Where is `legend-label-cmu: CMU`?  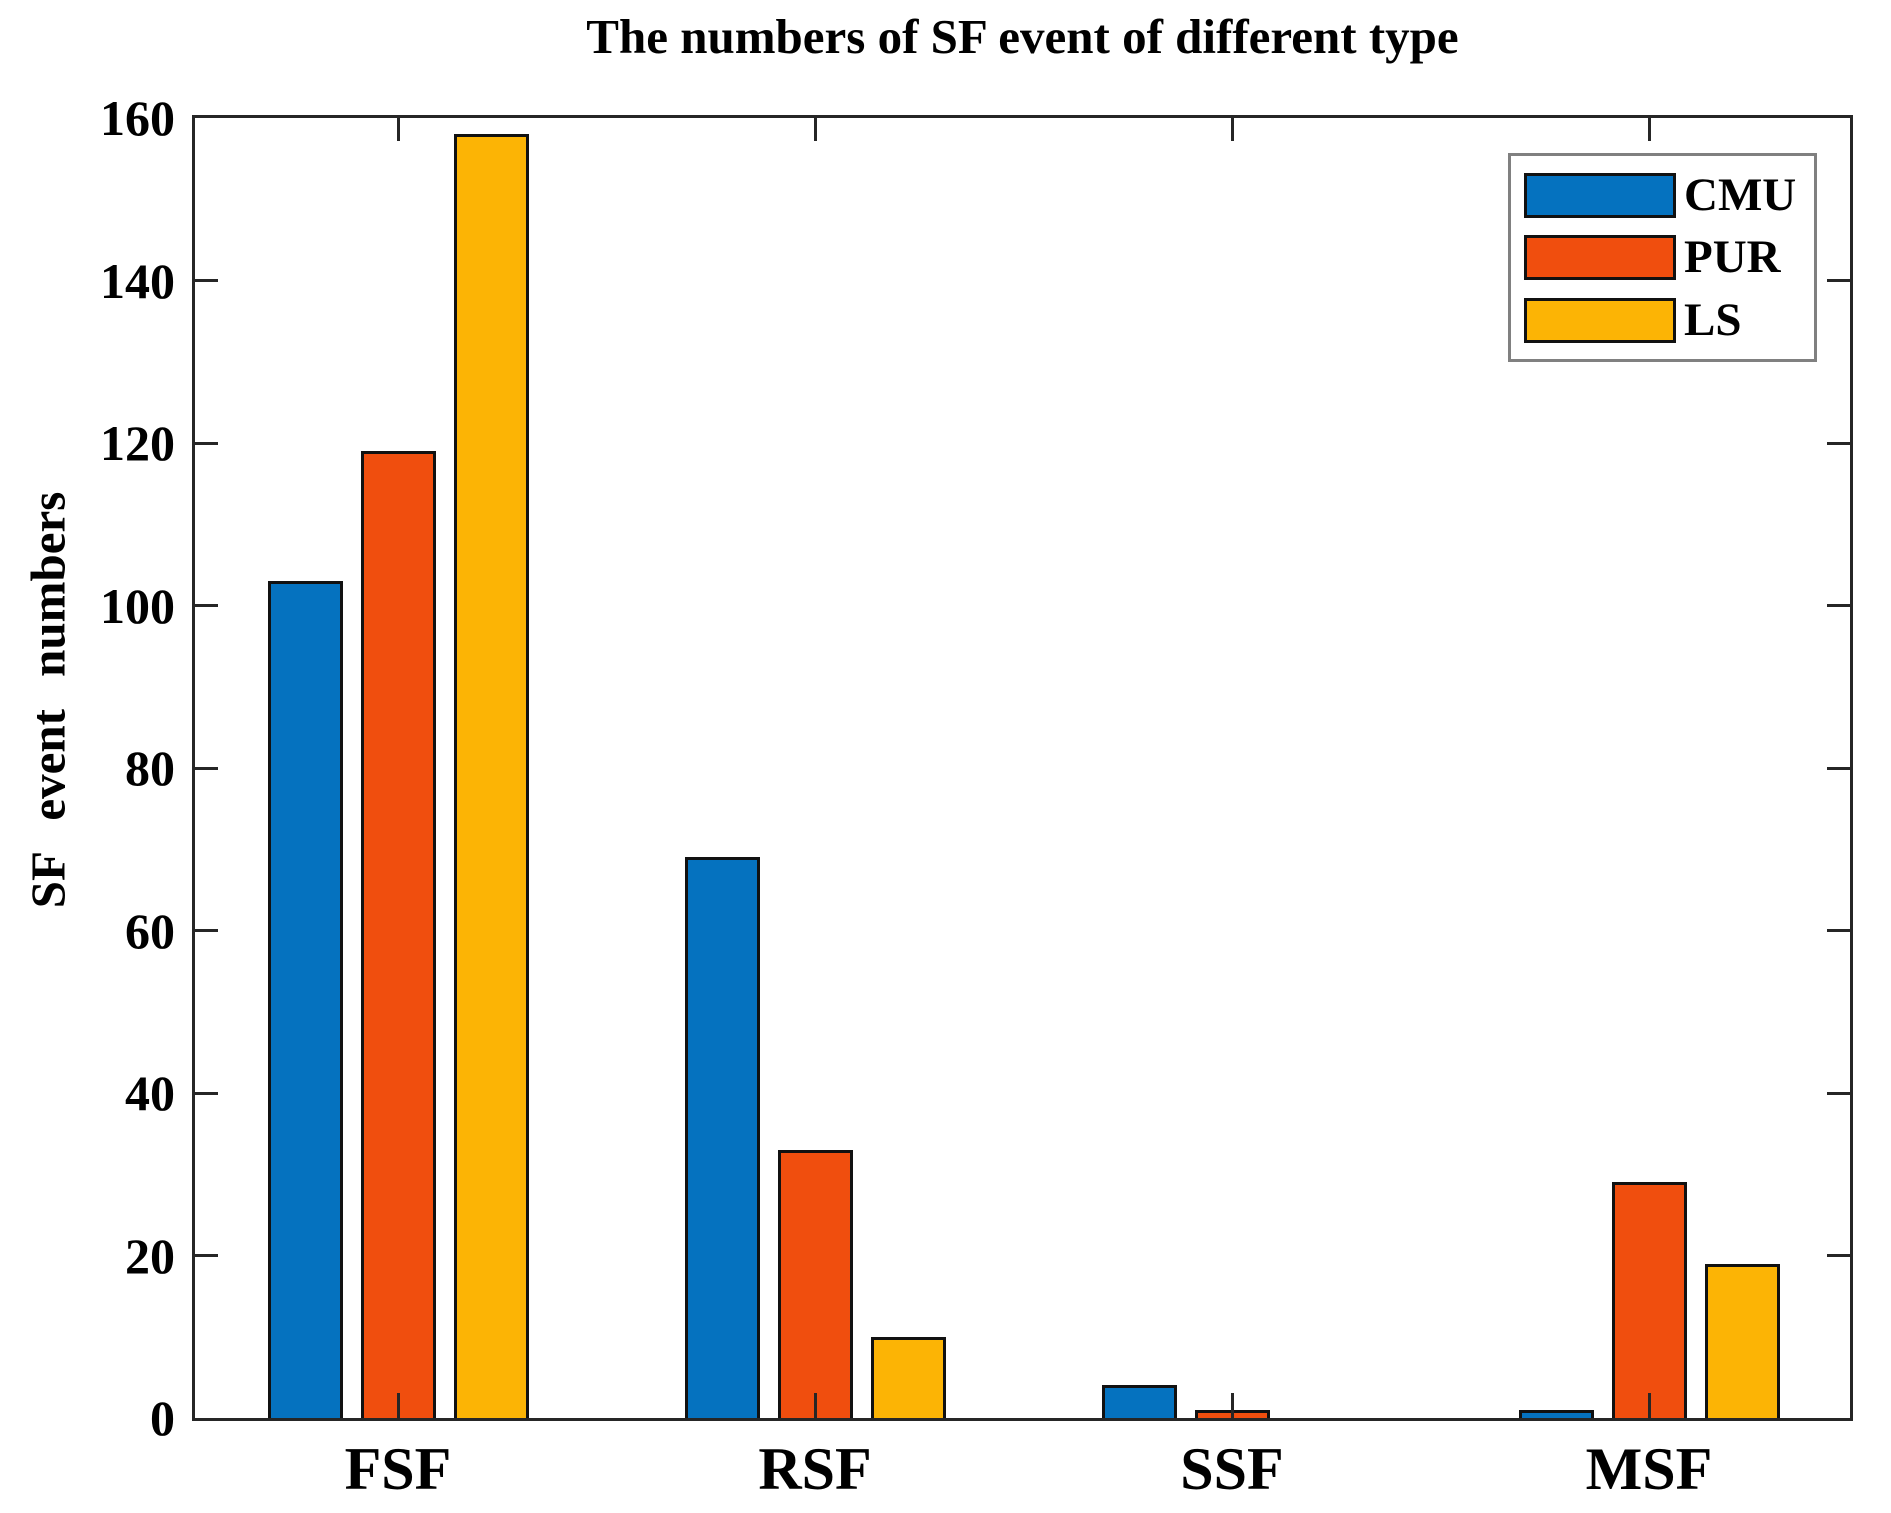
legend-label-cmu: CMU is located at coordinates (1740, 194).